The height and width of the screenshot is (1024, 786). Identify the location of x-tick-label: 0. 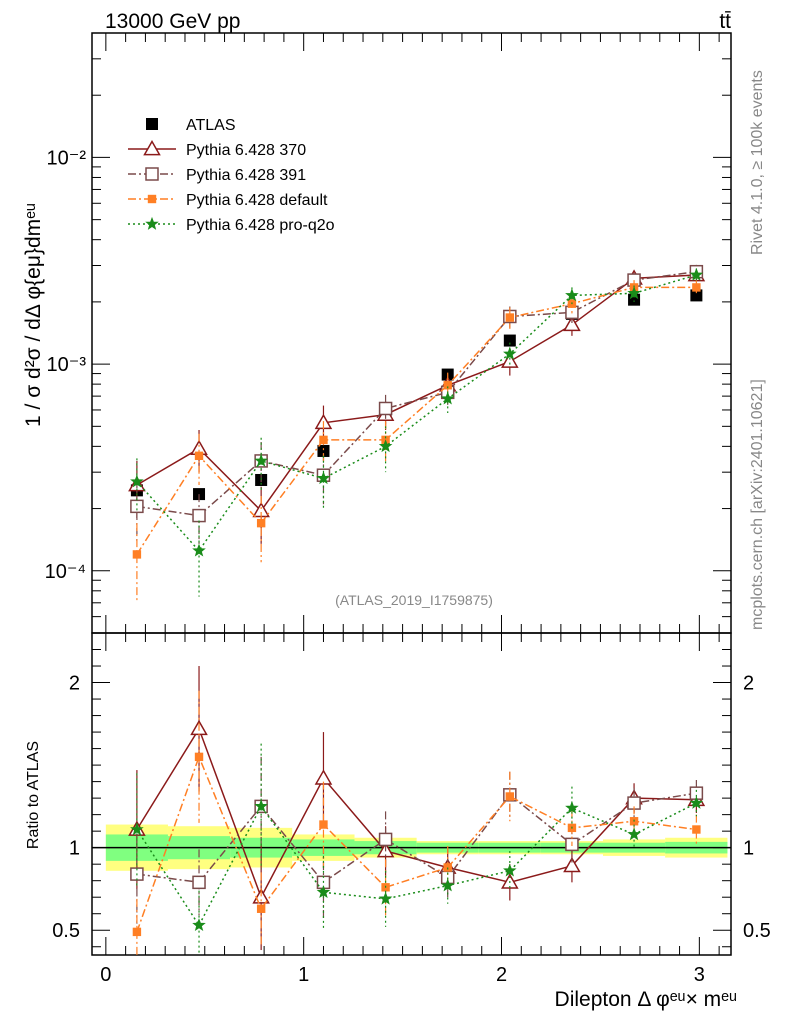
(105, 975).